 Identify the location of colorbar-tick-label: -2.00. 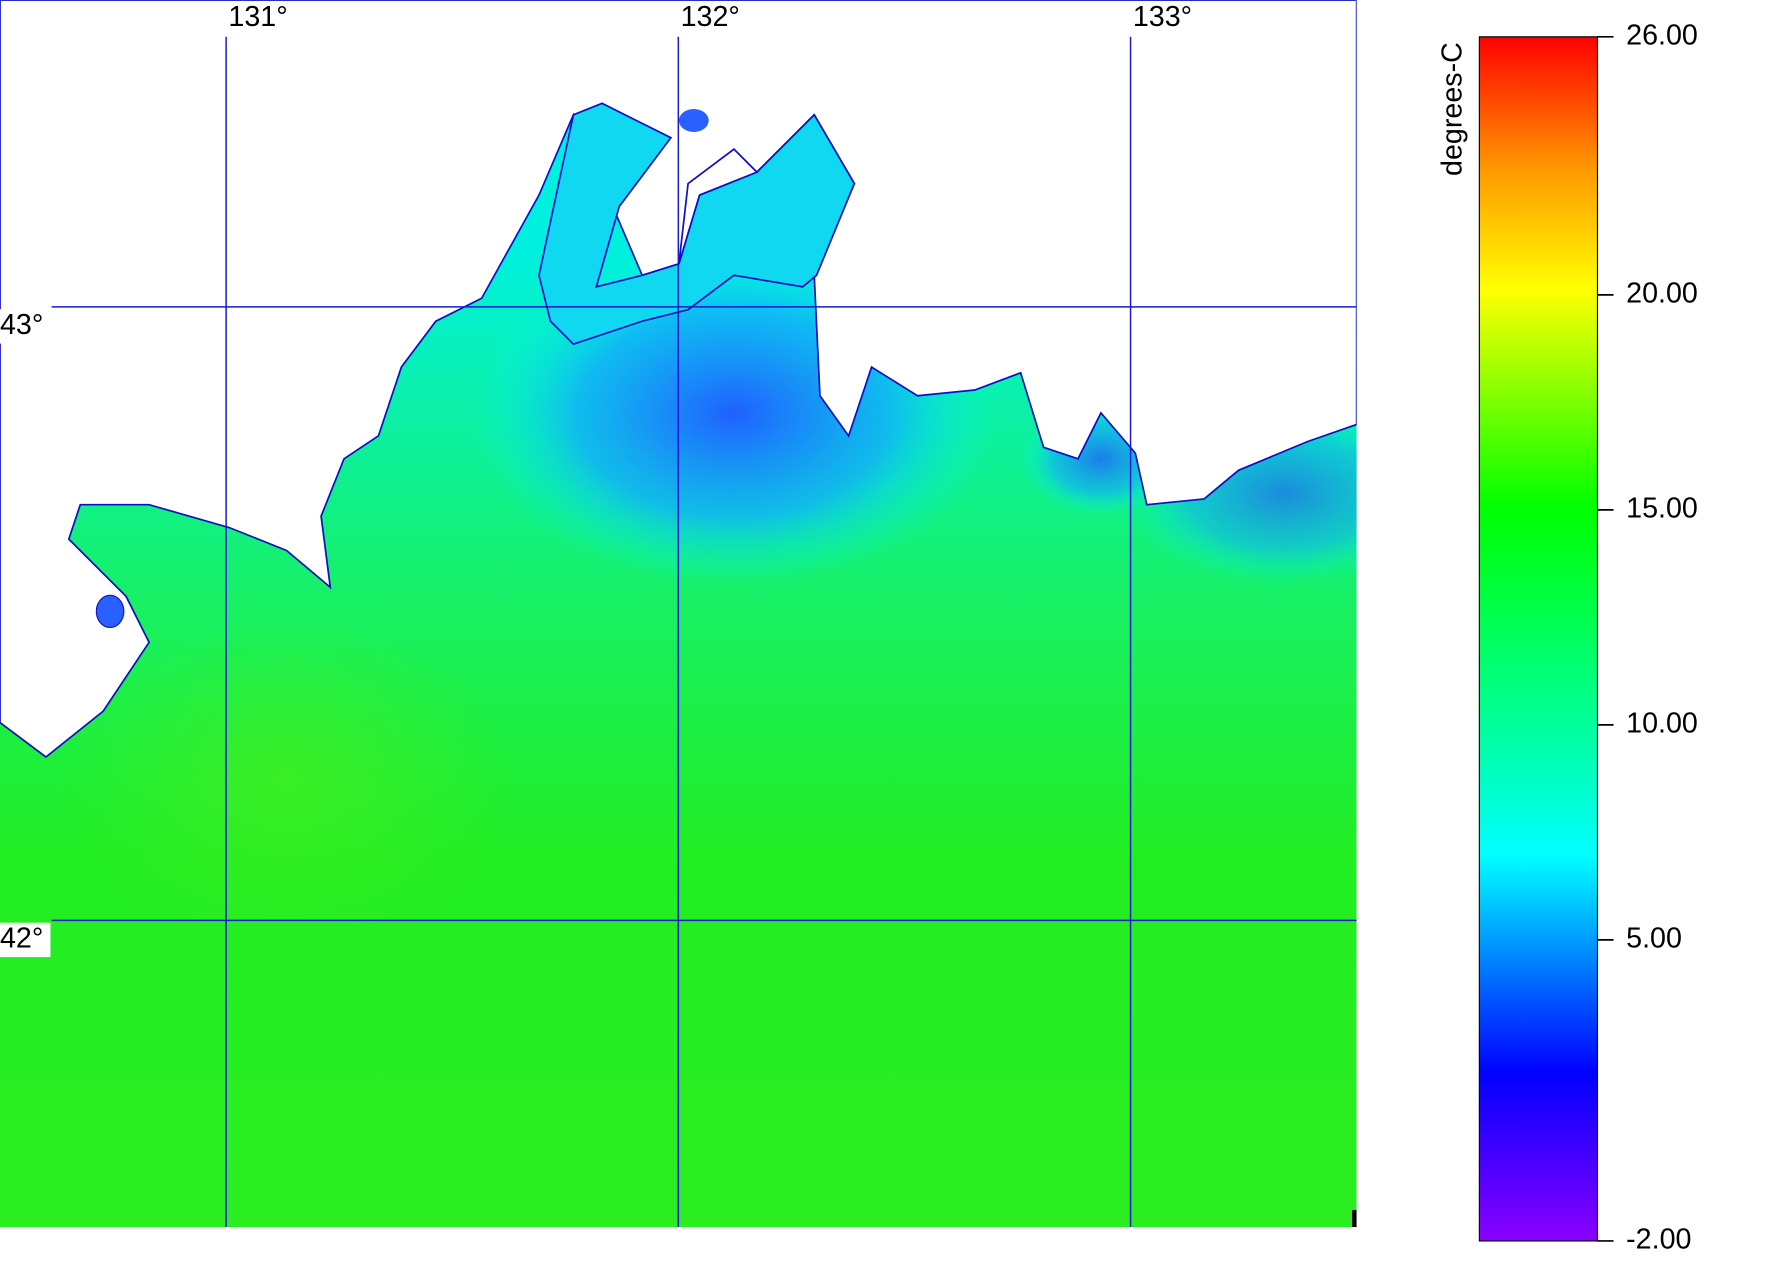
(1658, 1240).